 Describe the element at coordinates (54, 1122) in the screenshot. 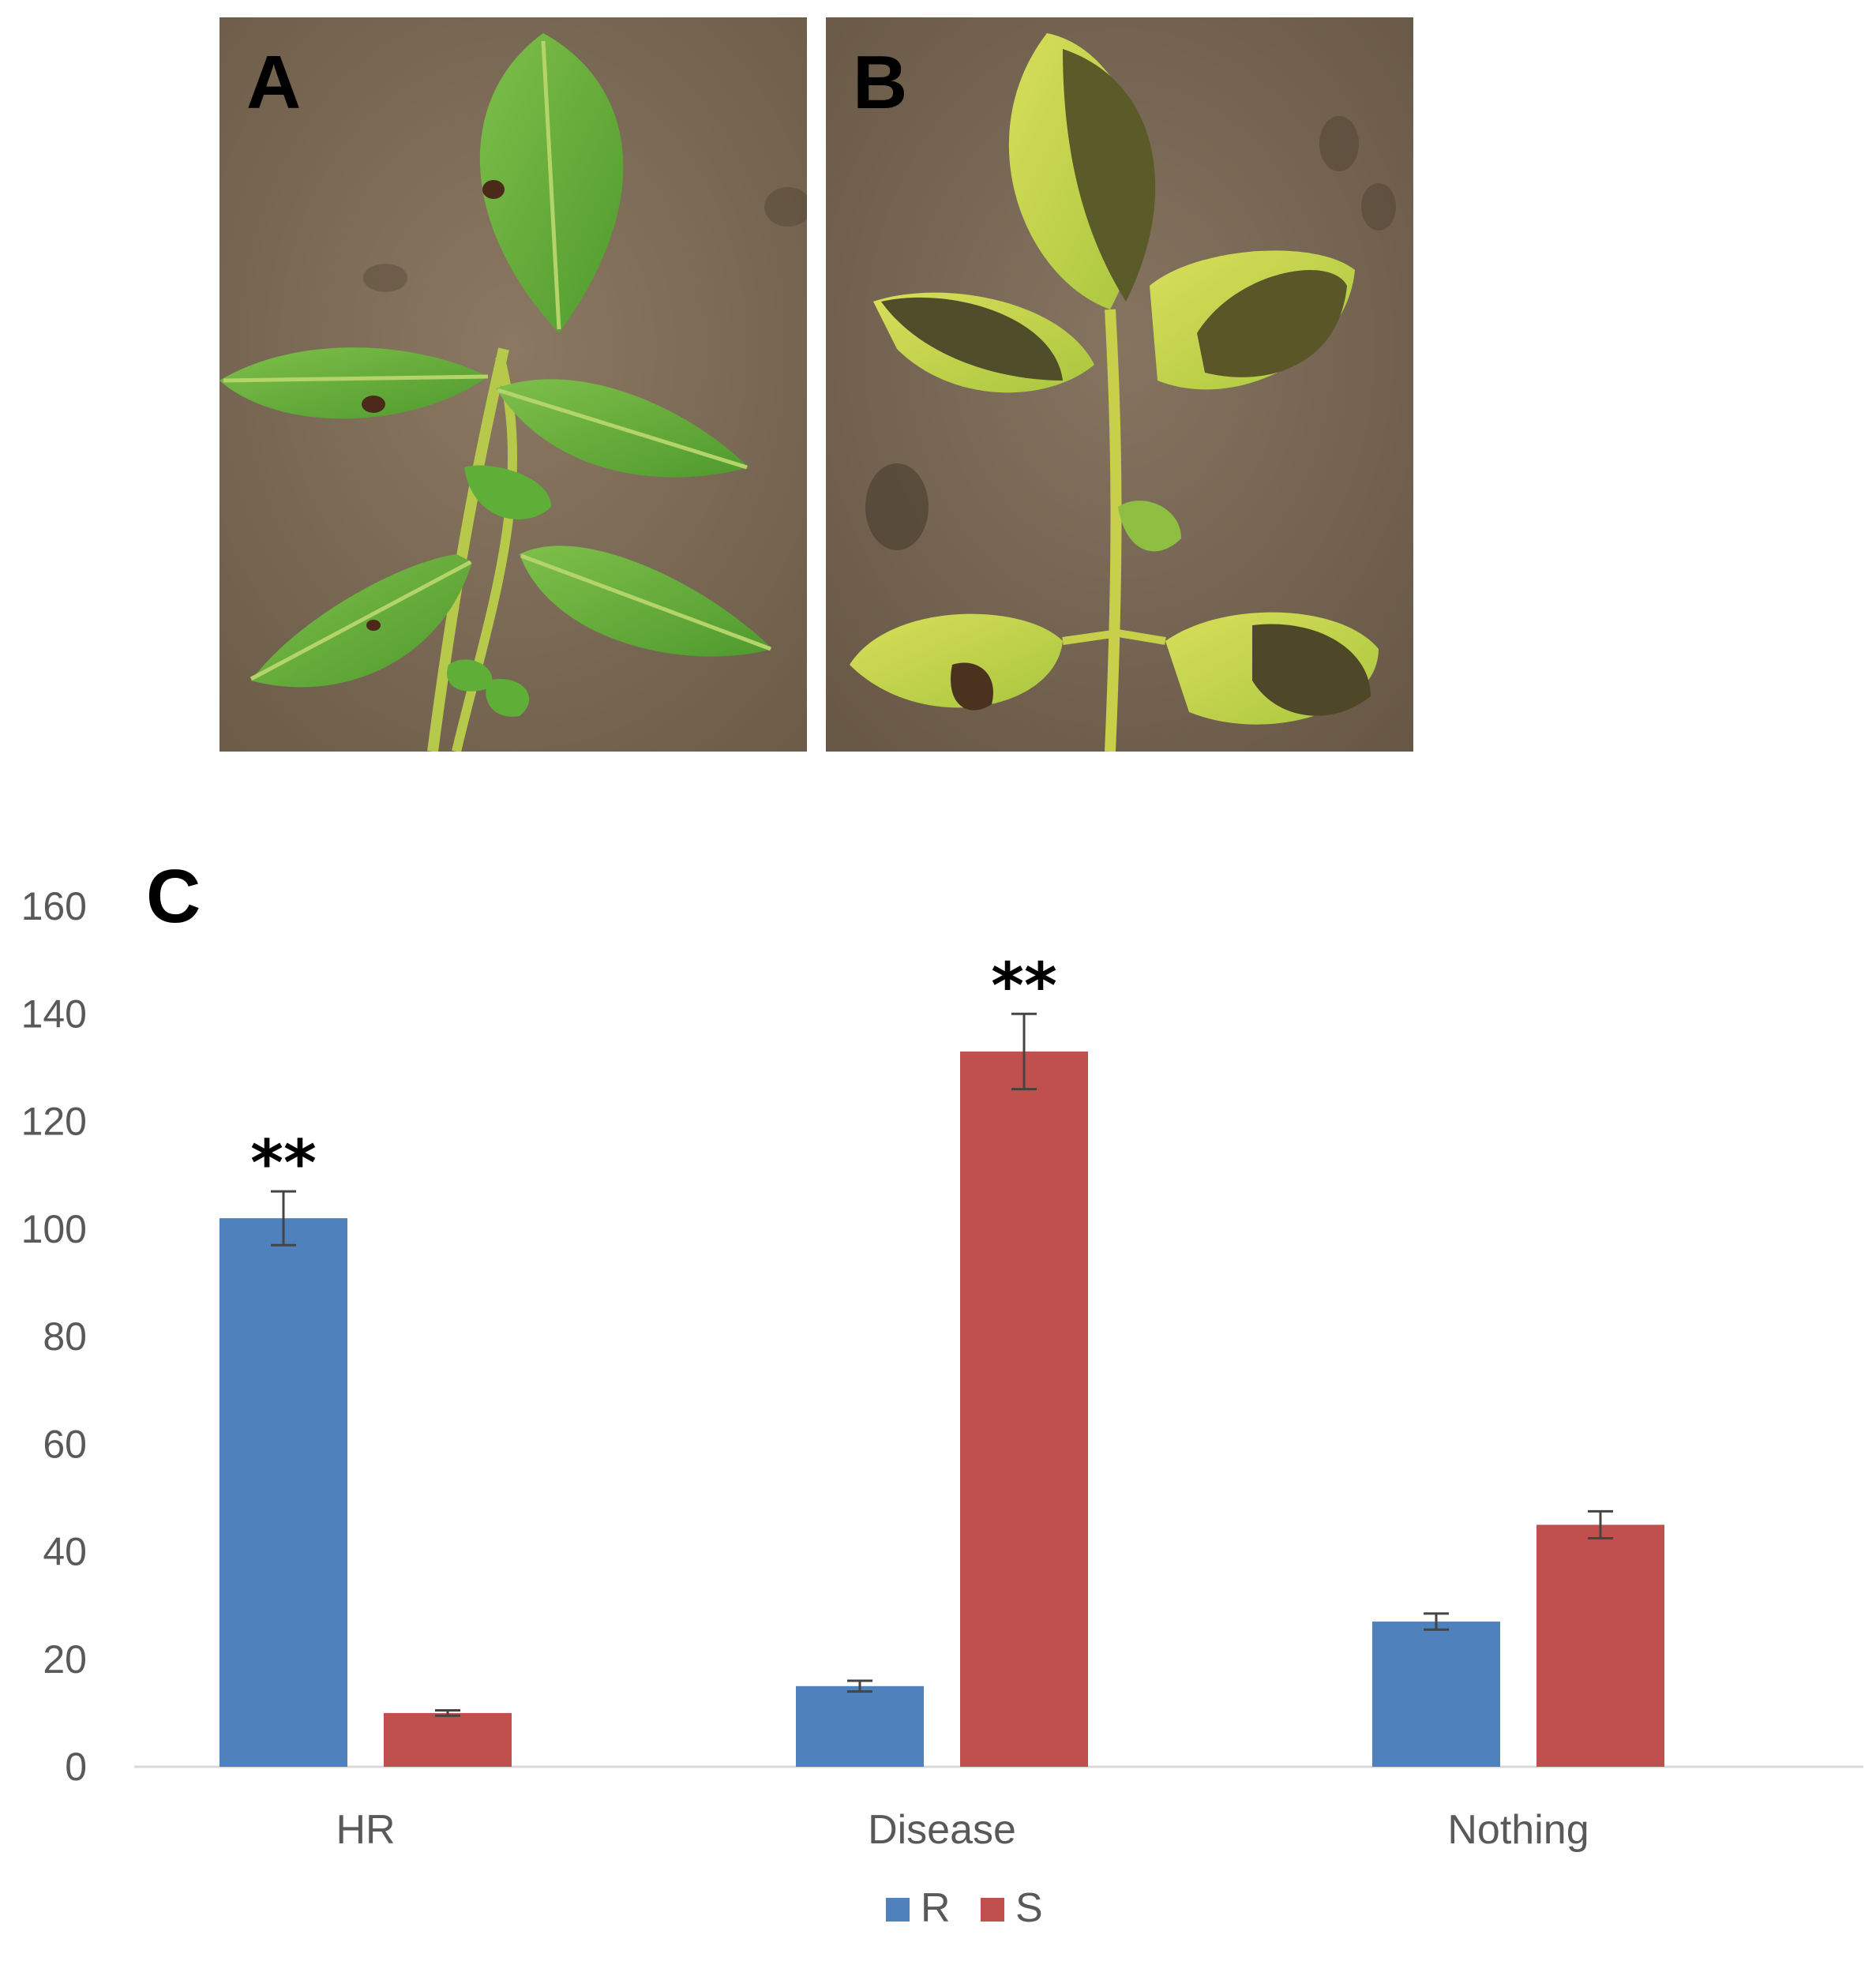

I see `y-tick-label: 120` at that location.